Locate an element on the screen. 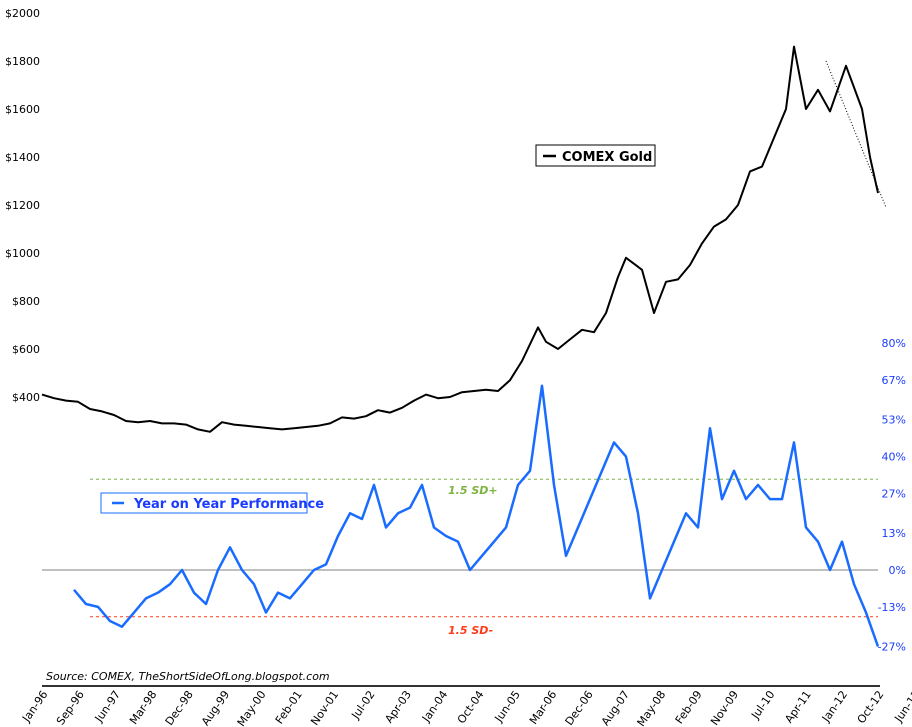 Image resolution: width=912 pixels, height=727 pixels. x-tick-label: Aug-99 is located at coordinates (215, 707).